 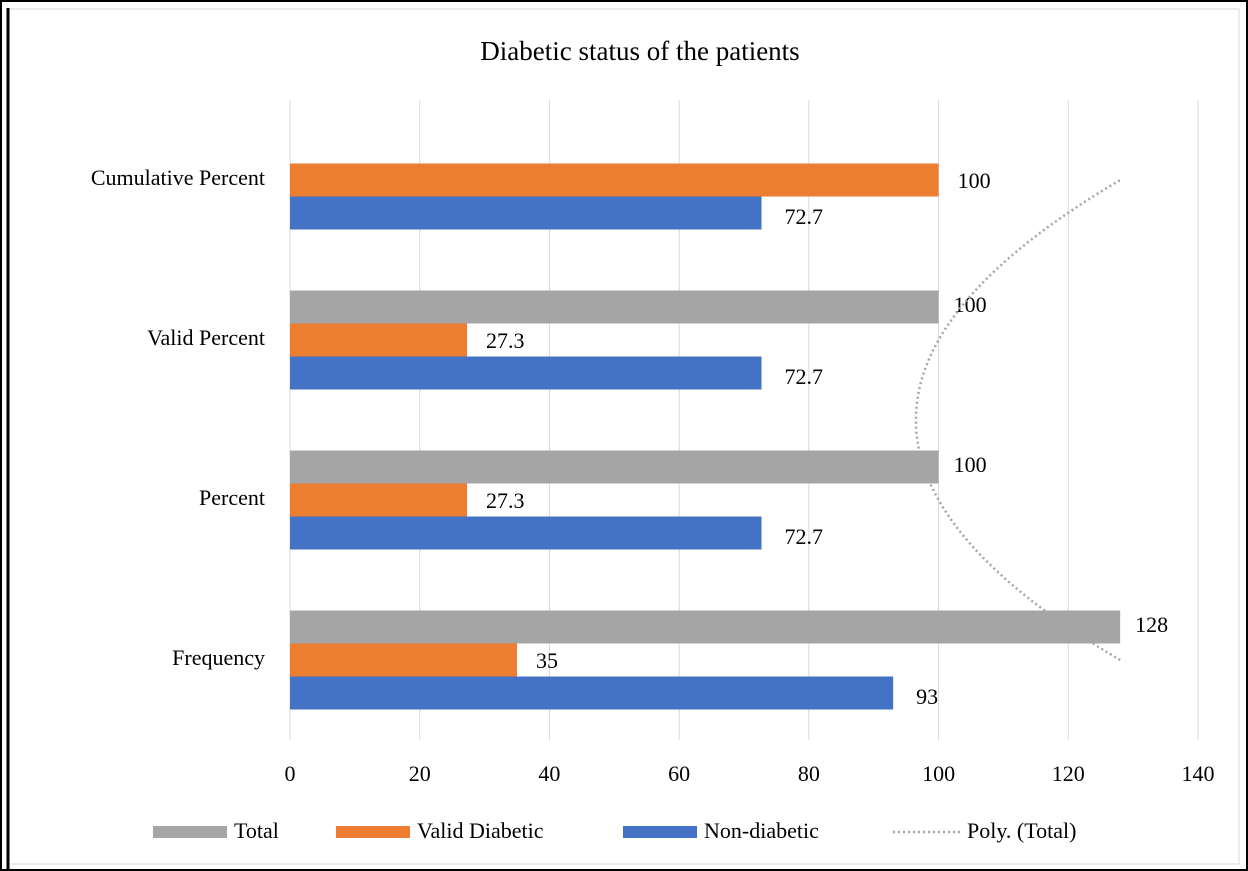 I want to click on x-tick-label: 20, so click(x=420, y=773).